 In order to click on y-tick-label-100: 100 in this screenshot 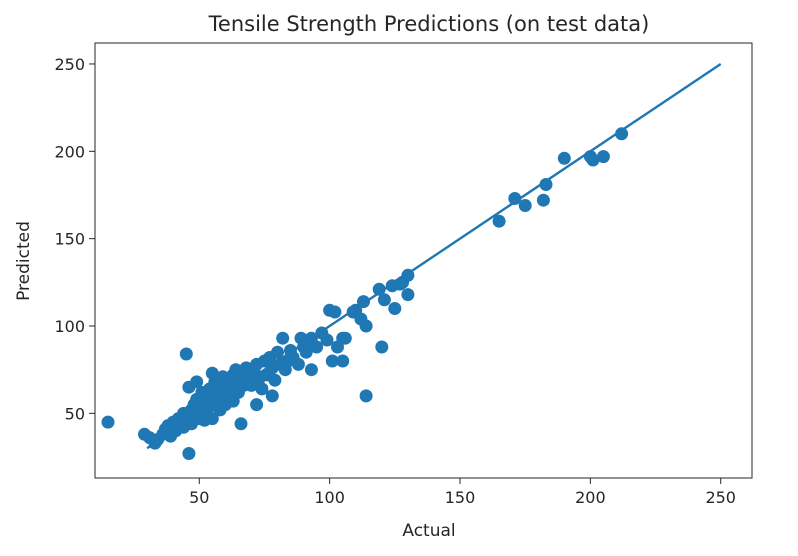, I will do `click(69, 326)`.